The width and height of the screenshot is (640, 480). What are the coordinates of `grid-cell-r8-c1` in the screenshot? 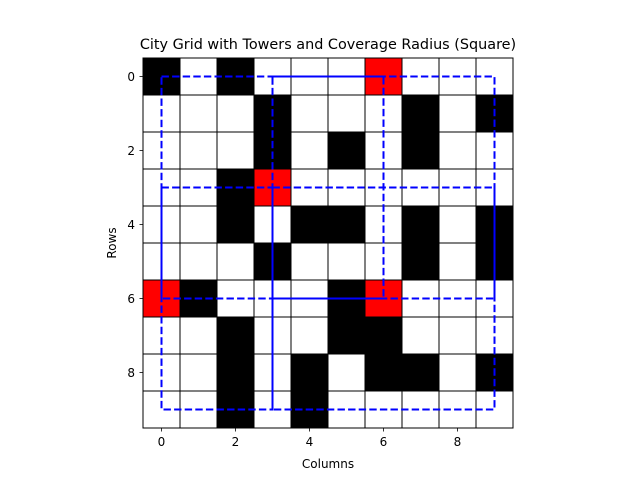 It's located at (198, 372).